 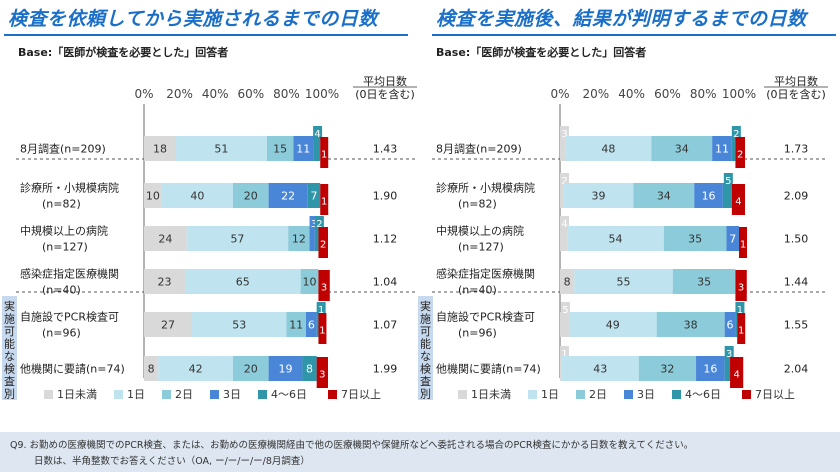 I want to click on bar-value-label: 39, so click(x=598, y=196).